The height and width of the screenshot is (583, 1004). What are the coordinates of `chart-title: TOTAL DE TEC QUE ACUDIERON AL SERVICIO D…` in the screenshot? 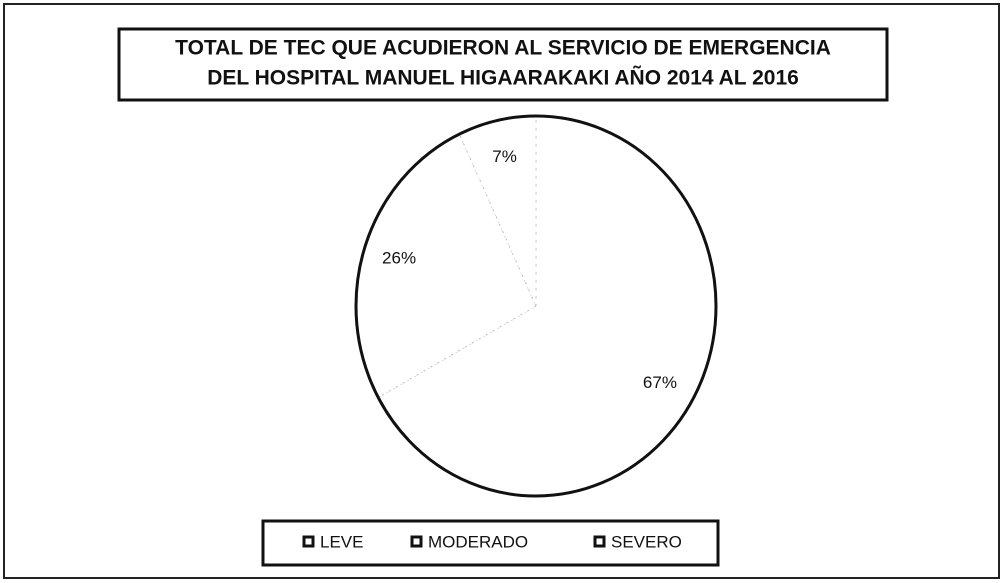 It's located at (503, 48).